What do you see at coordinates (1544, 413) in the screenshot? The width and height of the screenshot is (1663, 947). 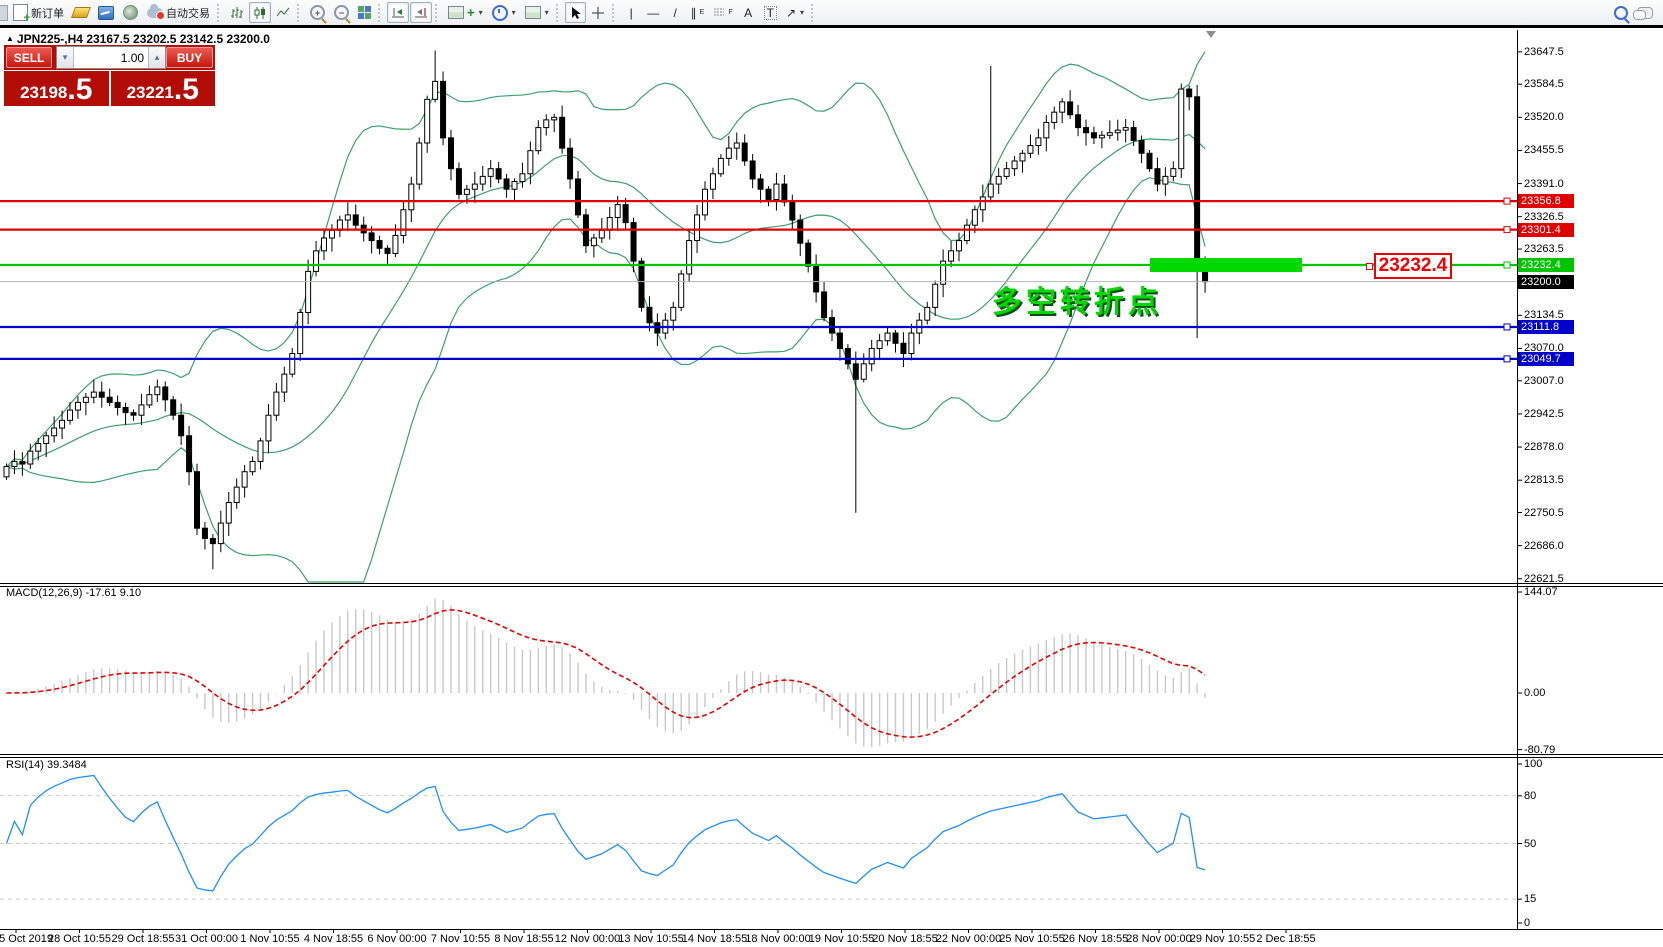 I see `price-axis-tick: 22942.5` at bounding box center [1544, 413].